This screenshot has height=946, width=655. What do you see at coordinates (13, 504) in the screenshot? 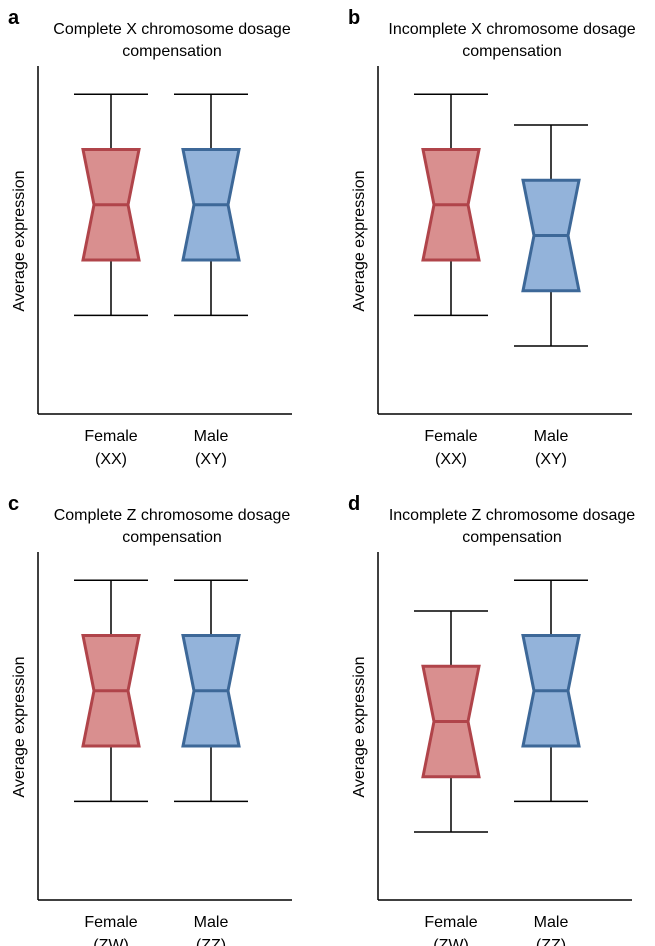
I see `panel-letter: c` at bounding box center [13, 504].